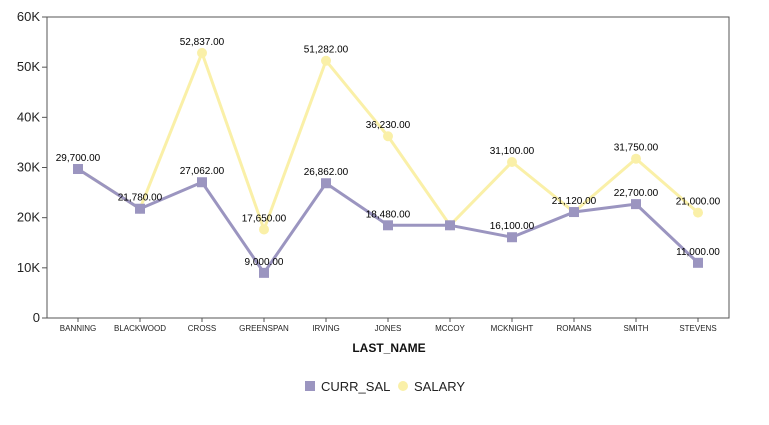  Describe the element at coordinates (78, 328) in the screenshot. I see `x-tick-label: BANNING` at that location.